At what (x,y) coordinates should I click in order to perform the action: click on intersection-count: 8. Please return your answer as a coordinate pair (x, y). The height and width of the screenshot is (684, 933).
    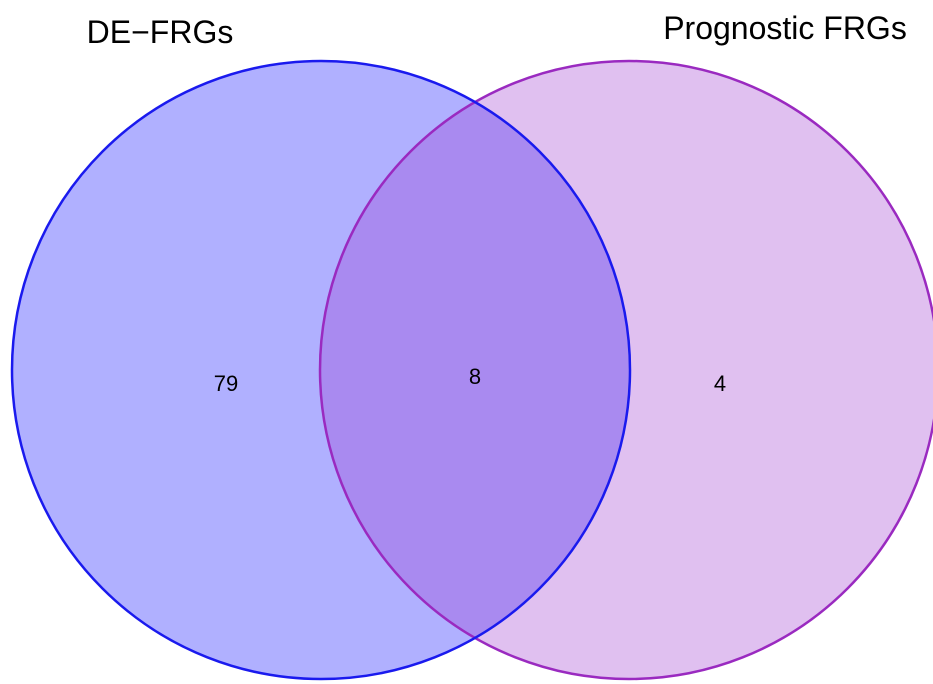
    Looking at the image, I should click on (475, 376).